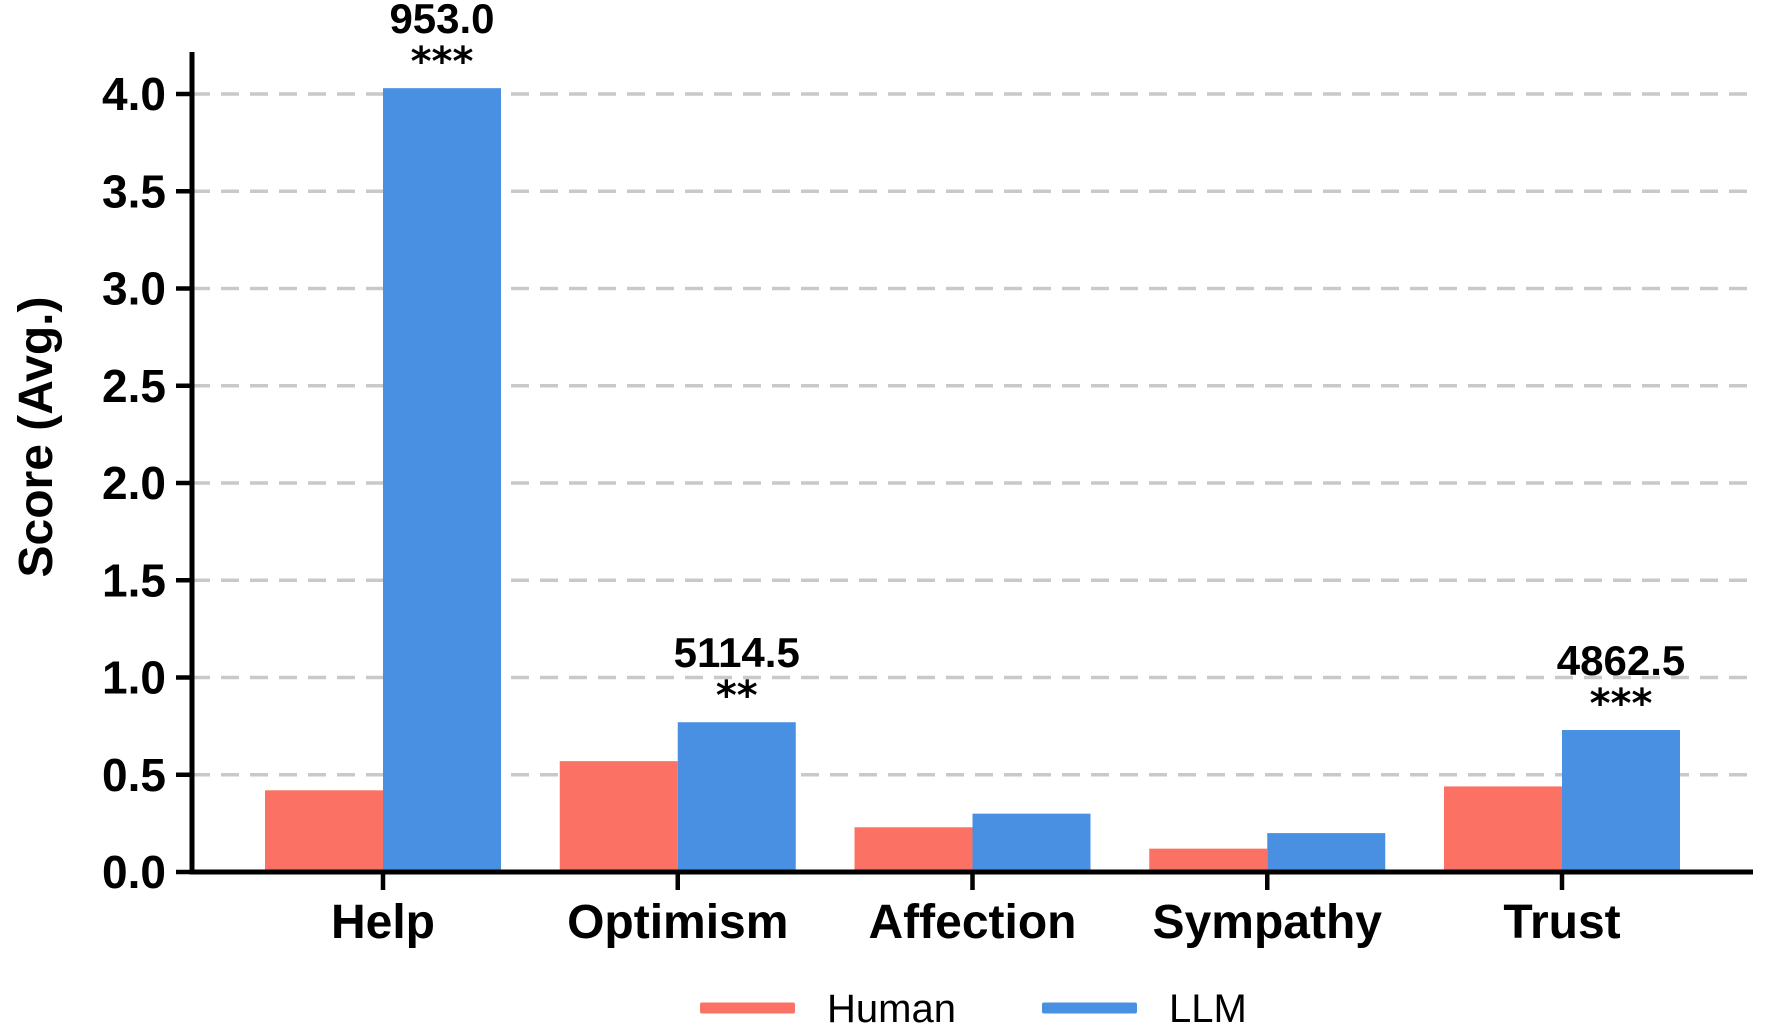 This screenshot has height=1031, width=1792. Describe the element at coordinates (677, 922) in the screenshot. I see `x-category-label-optimism: Optimism` at that location.